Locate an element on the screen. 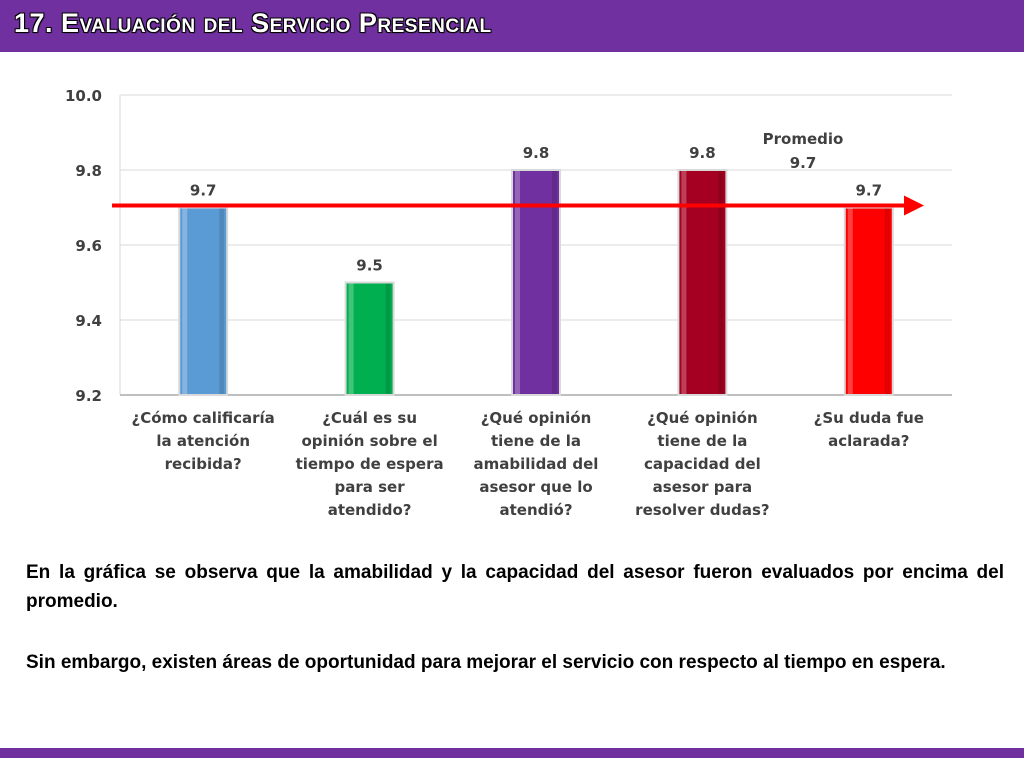  footer-bar is located at coordinates (512, 753).